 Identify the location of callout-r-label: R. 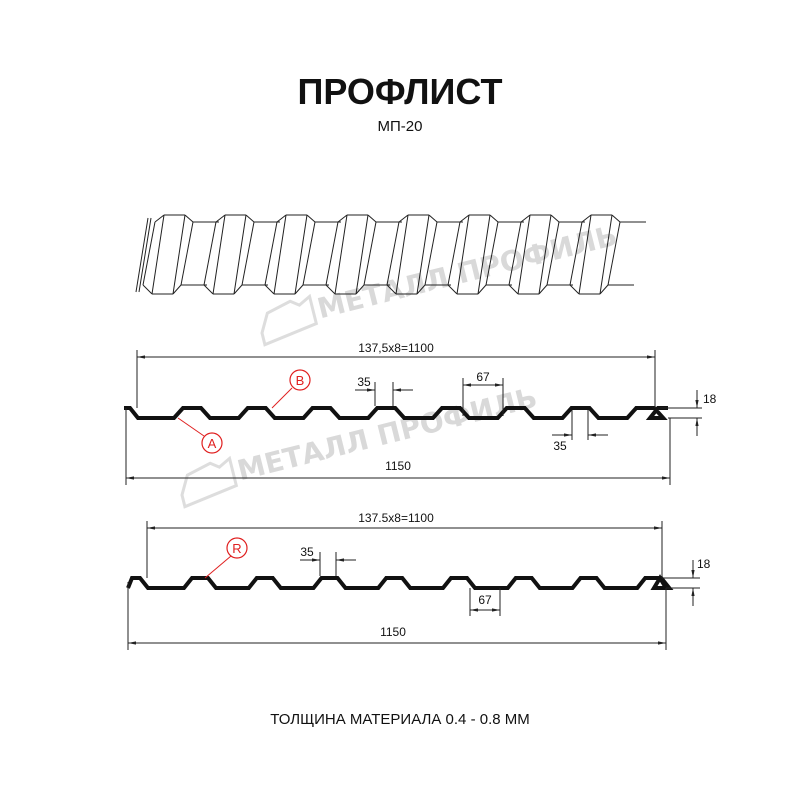
(236, 548).